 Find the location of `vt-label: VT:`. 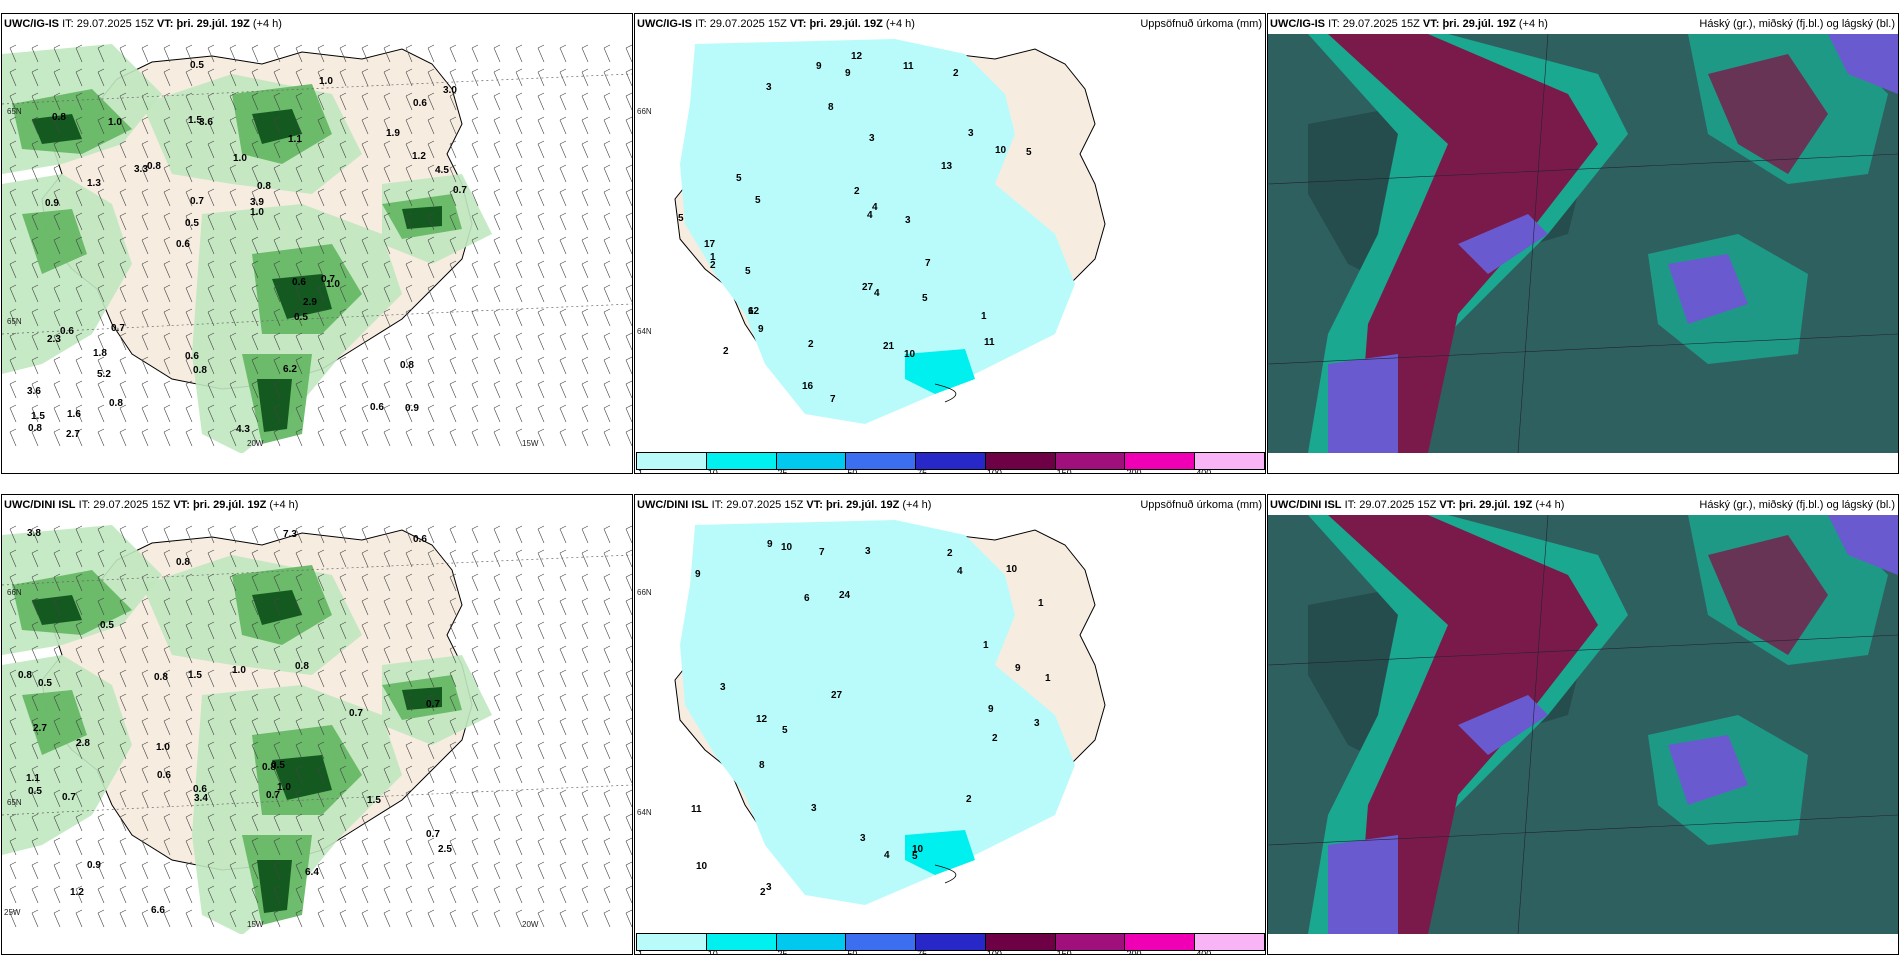

vt-label: VT: is located at coordinates (814, 505).